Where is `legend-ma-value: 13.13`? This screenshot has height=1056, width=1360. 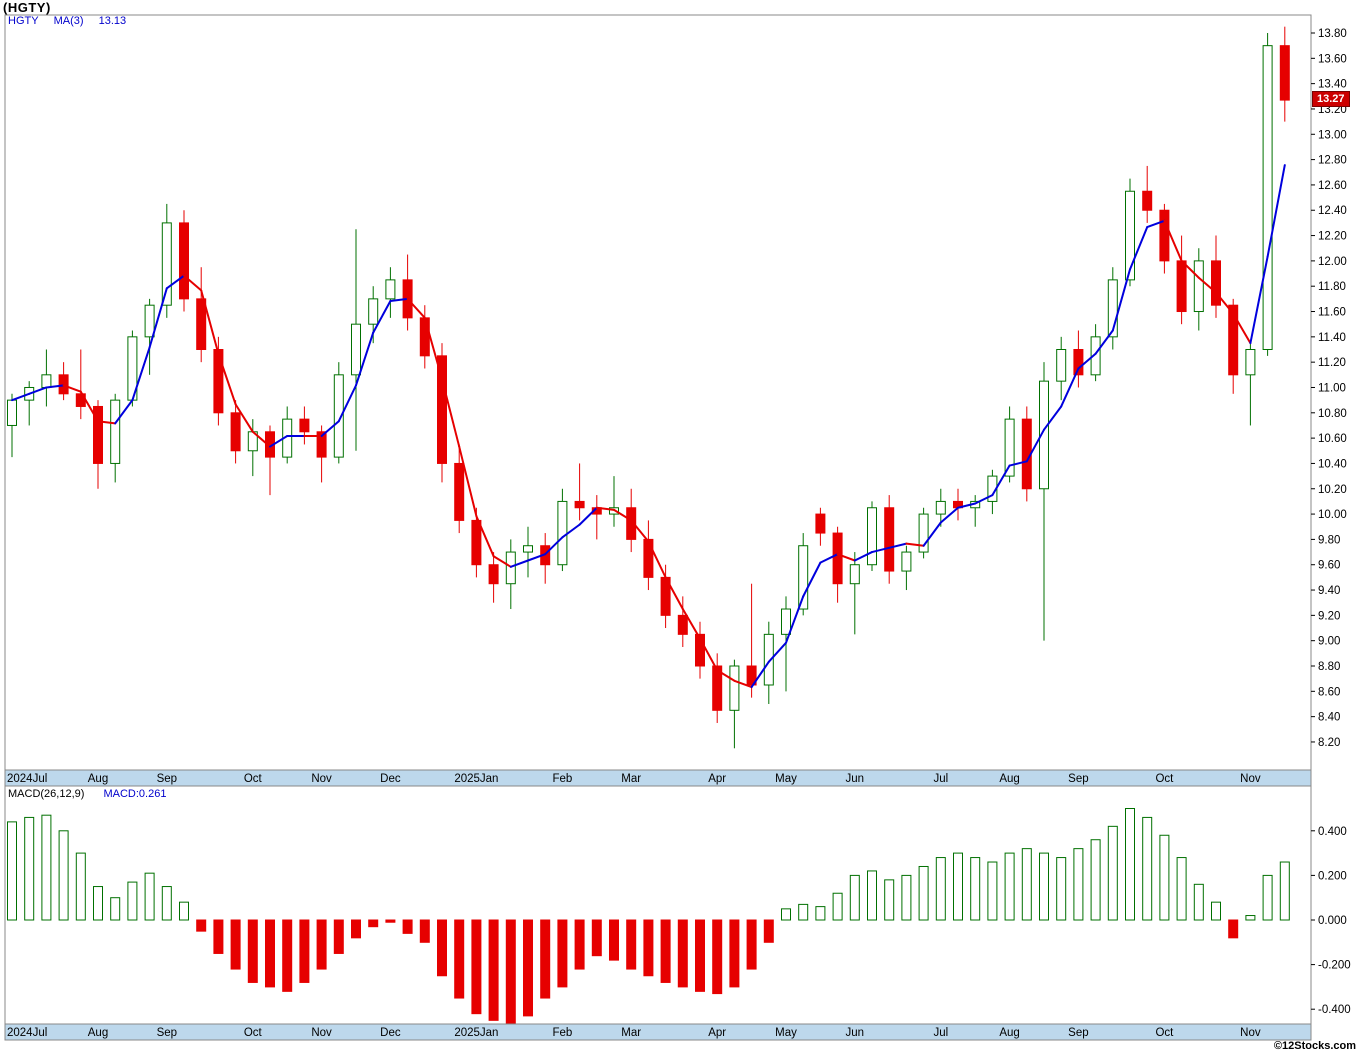
legend-ma-value: 13.13 is located at coordinates (112, 21).